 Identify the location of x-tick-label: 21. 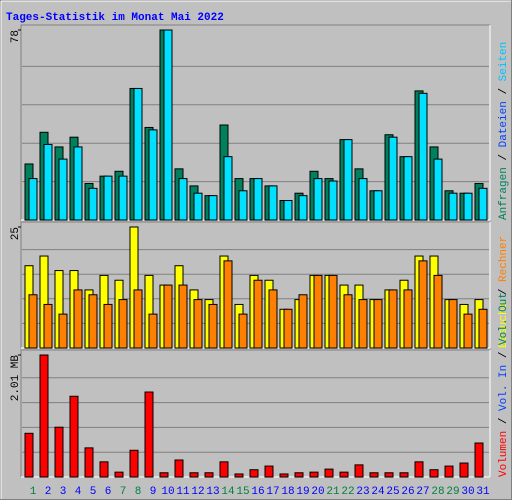
(333, 492).